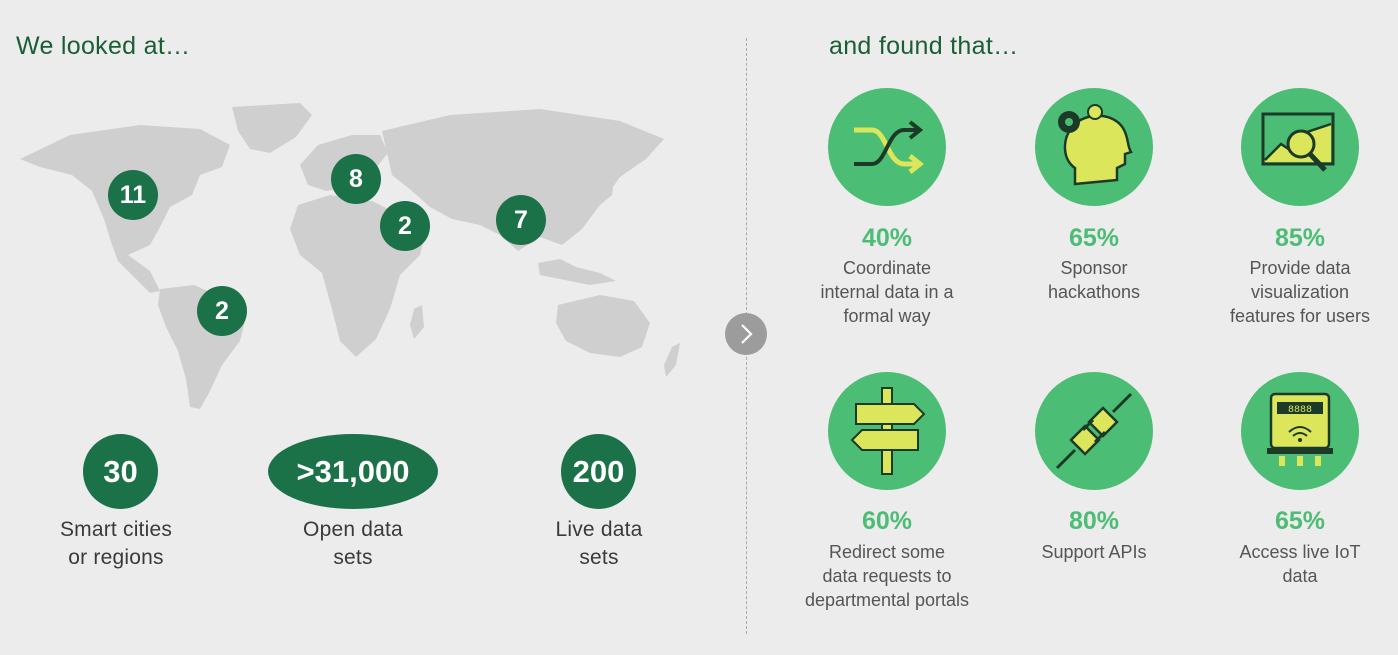 The width and height of the screenshot is (1398, 655). Describe the element at coordinates (1094, 521) in the screenshot. I see `finding-5-percent: 80%` at that location.